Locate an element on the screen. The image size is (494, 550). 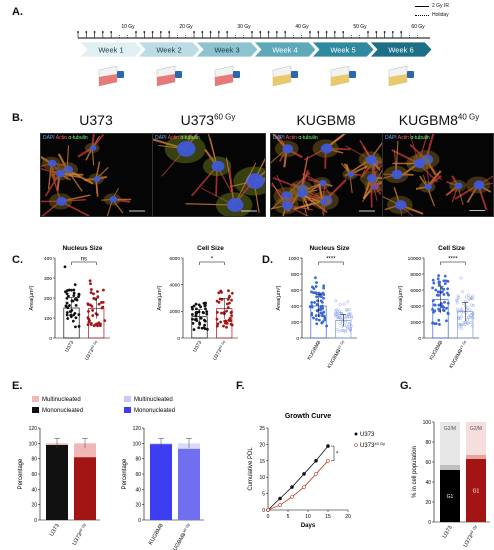
phase-label: G2/M is located at coordinates (476, 429).